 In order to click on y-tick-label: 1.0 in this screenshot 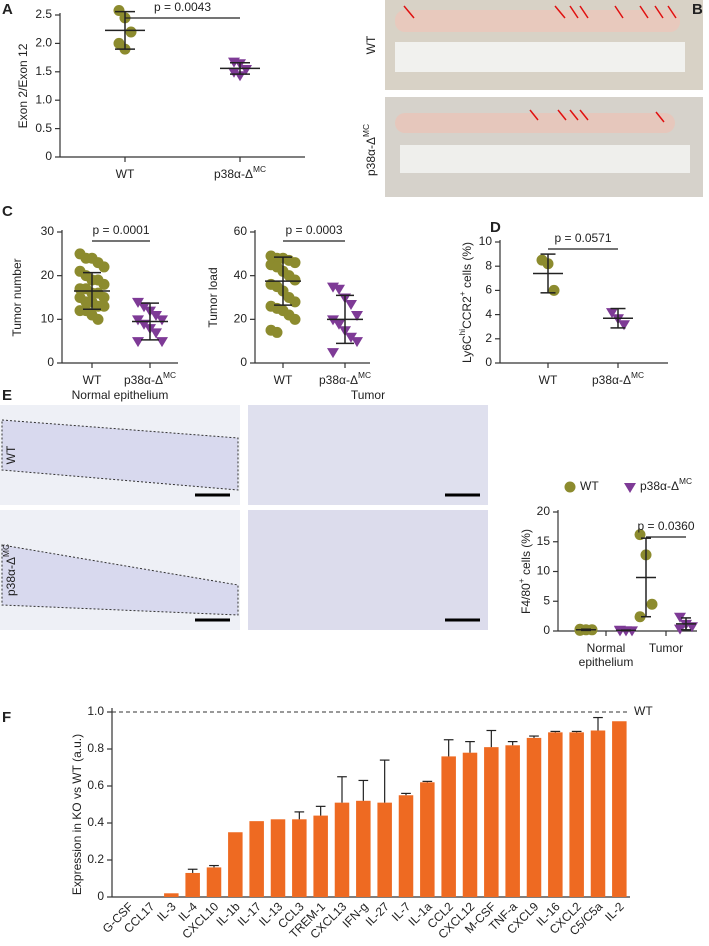, I will do `click(95, 711)`.